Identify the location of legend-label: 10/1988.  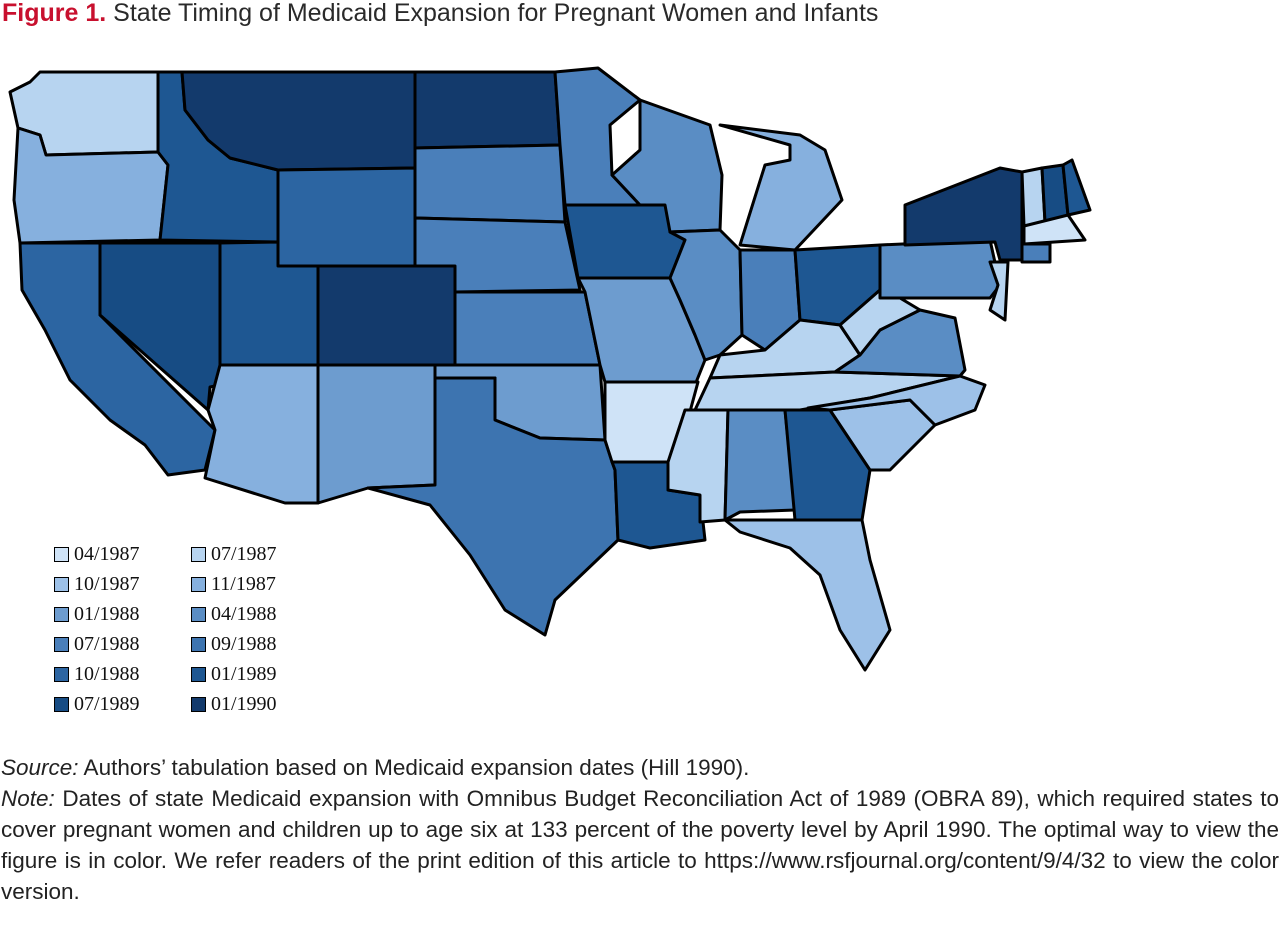
(107, 673).